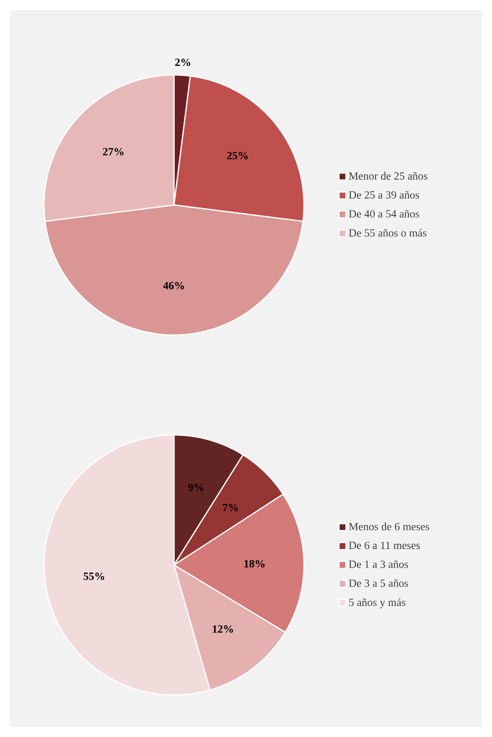 The height and width of the screenshot is (737, 492). What do you see at coordinates (389, 526) in the screenshot?
I see `legend-label: Menos de 6 meses` at bounding box center [389, 526].